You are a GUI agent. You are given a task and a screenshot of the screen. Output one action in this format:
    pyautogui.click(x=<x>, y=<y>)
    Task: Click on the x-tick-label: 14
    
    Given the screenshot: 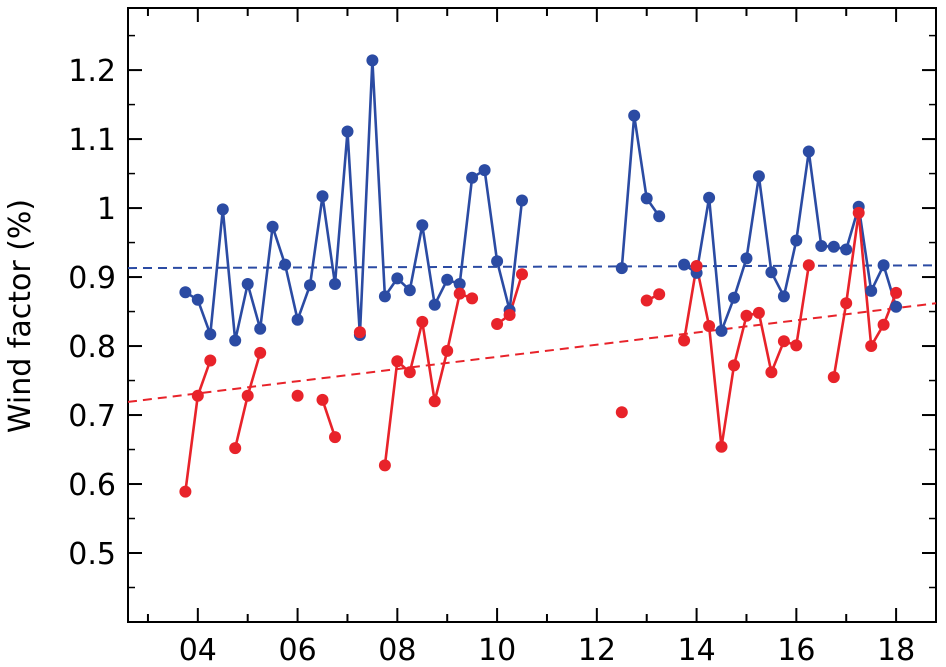 What is the action you would take?
    pyautogui.click(x=696, y=650)
    